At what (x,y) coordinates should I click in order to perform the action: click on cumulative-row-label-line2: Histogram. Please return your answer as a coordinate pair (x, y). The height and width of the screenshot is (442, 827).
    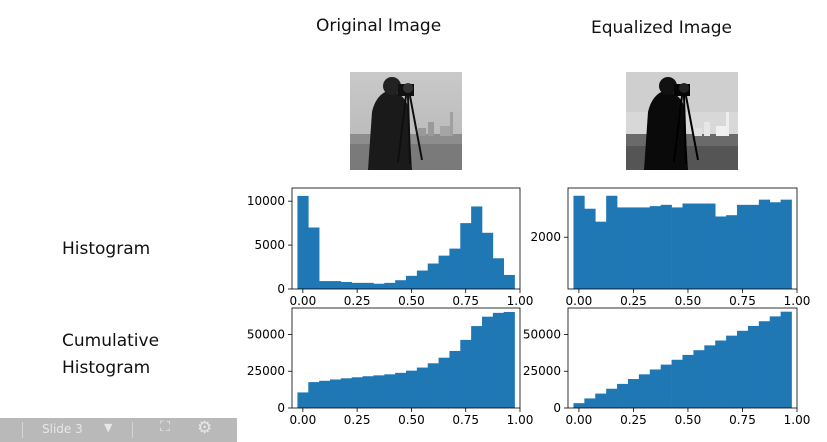
    Looking at the image, I should click on (106, 368).